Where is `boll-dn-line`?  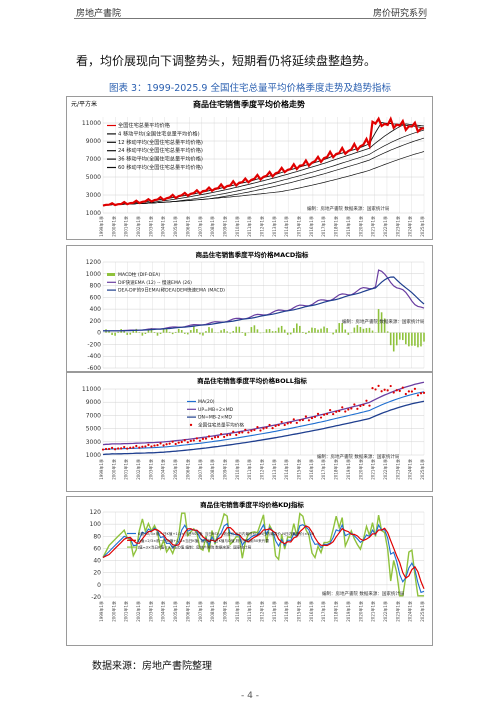
boll-dn-line is located at coordinates (263, 428).